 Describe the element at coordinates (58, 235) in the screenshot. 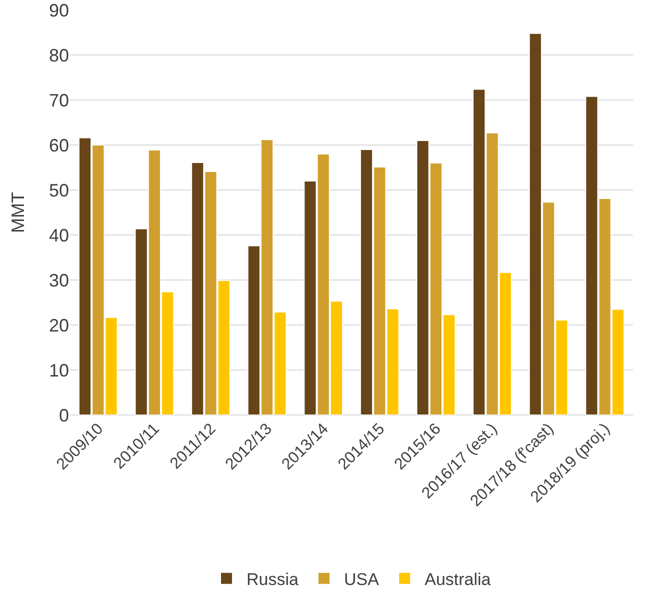

I see `y-tick-label: 40` at that location.